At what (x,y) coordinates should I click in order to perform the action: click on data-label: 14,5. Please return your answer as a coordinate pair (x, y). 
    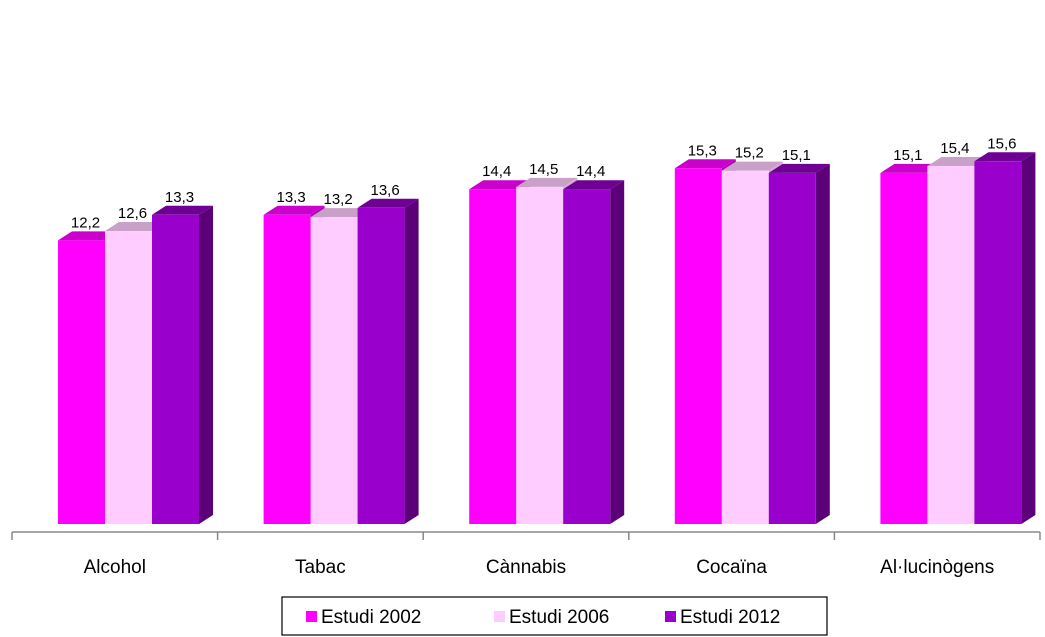
    Looking at the image, I should click on (543, 169).